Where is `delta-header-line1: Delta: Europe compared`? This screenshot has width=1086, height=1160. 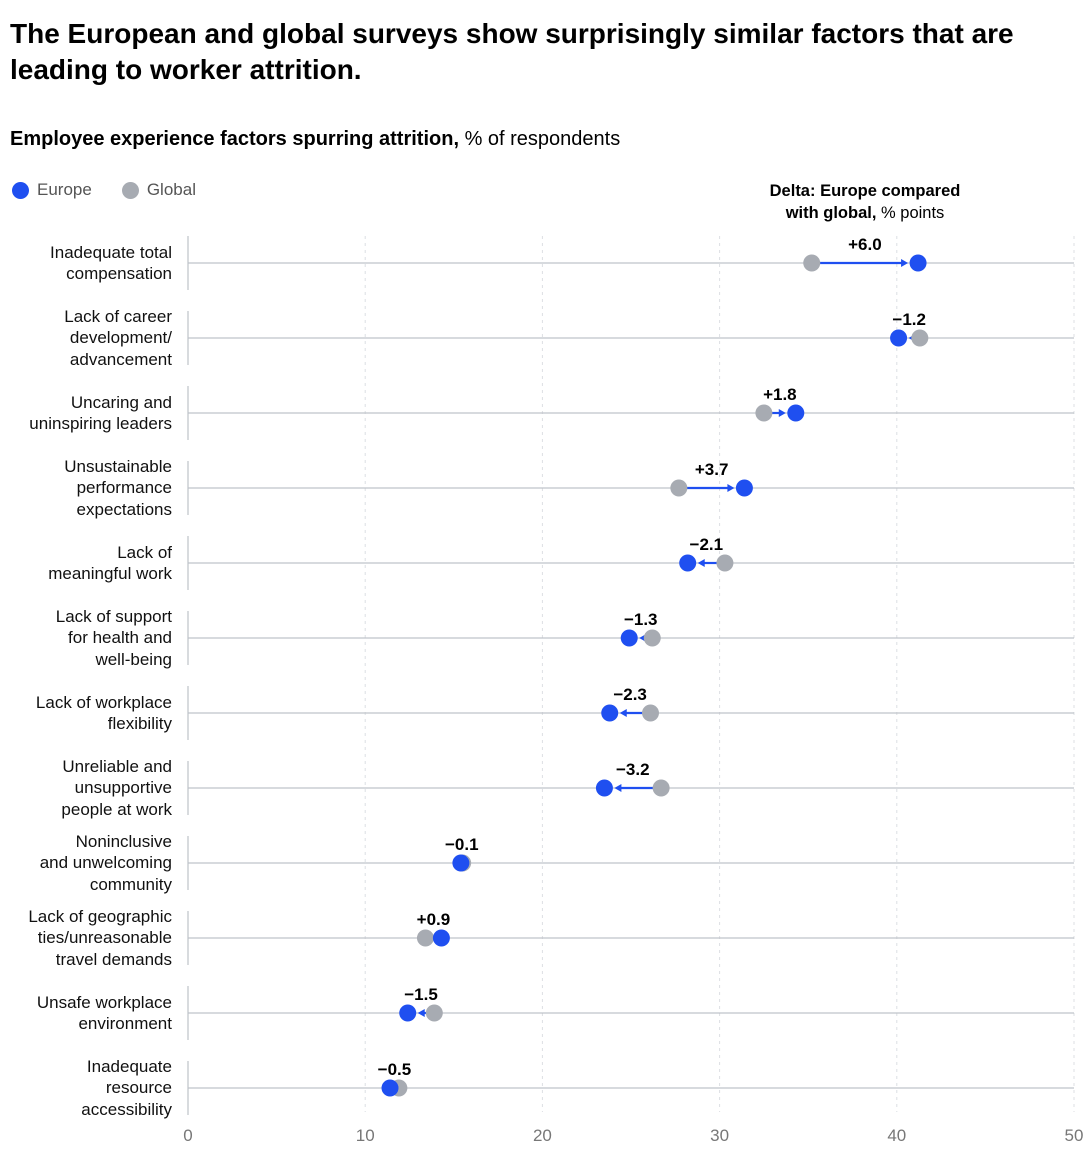
delta-header-line1: Delta: Europe compared is located at coordinates (865, 191).